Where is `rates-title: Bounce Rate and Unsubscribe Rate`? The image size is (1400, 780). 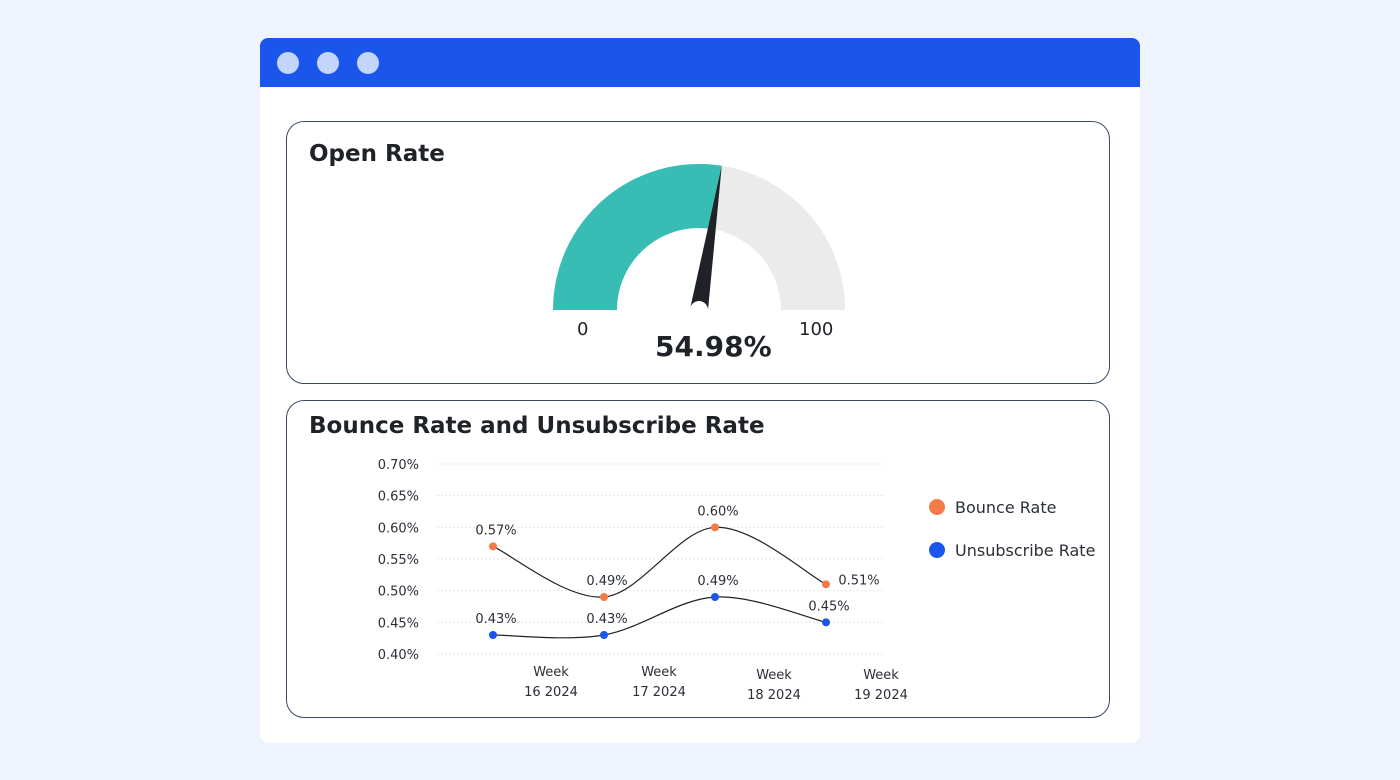 rates-title: Bounce Rate and Unsubscribe Rate is located at coordinates (537, 426).